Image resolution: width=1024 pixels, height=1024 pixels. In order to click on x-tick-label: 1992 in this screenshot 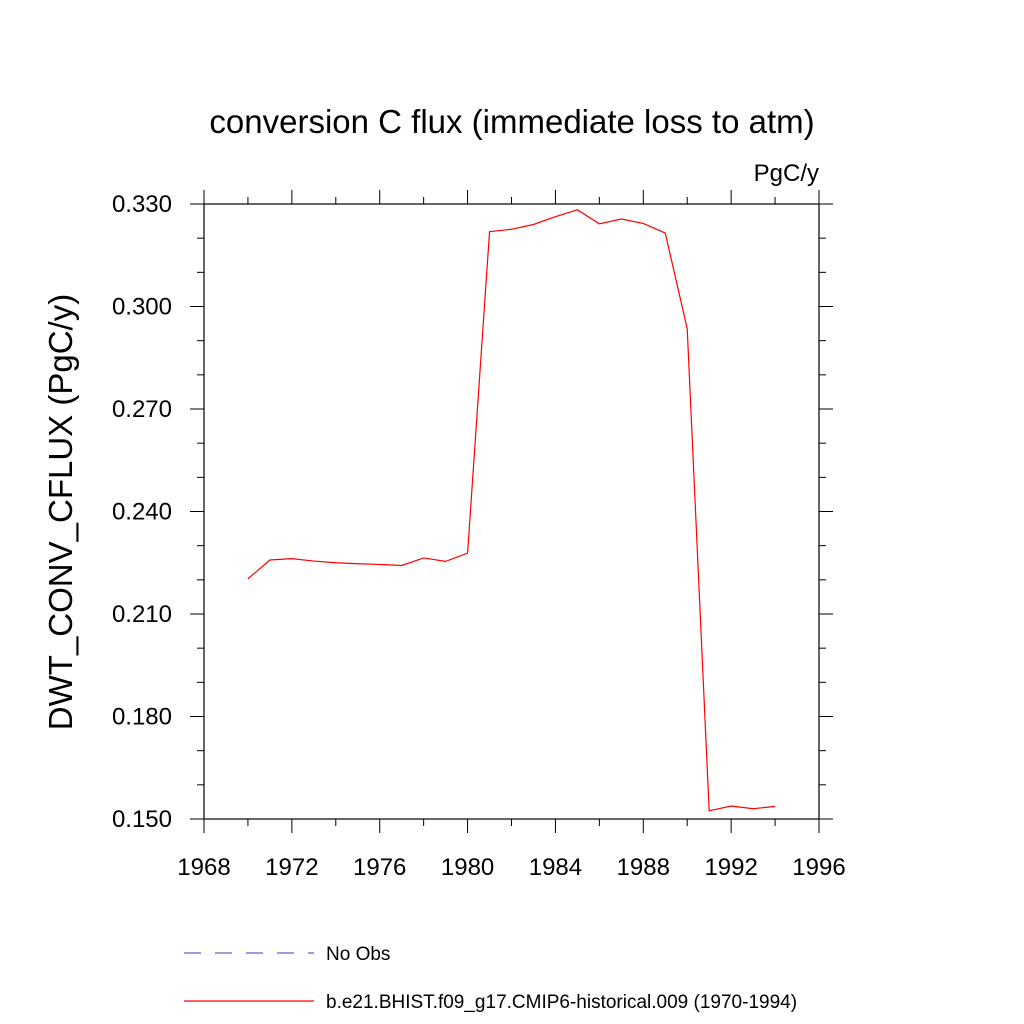, I will do `click(730, 867)`.